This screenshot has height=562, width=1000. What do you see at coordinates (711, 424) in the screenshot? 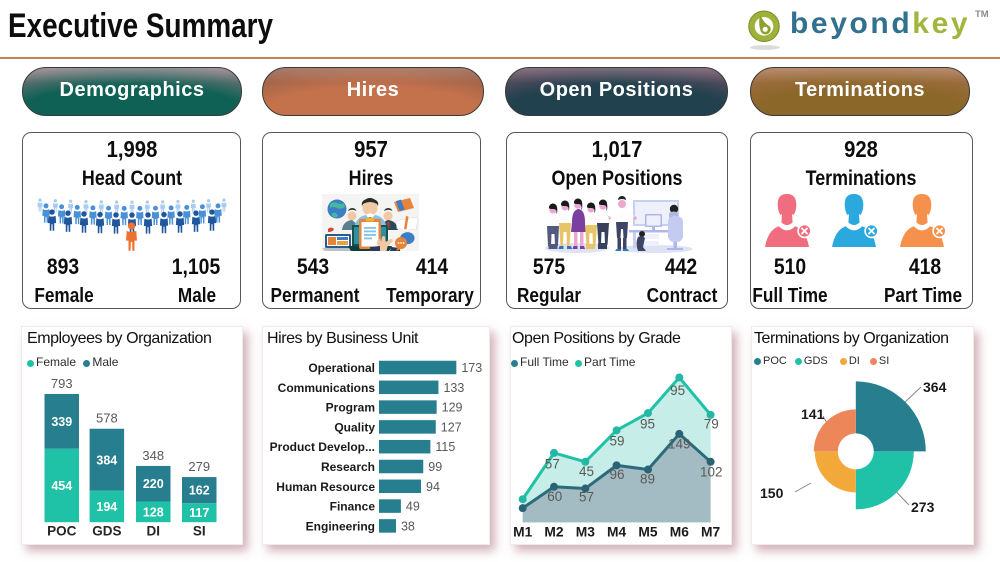
I see `svg-text: 79` at bounding box center [711, 424].